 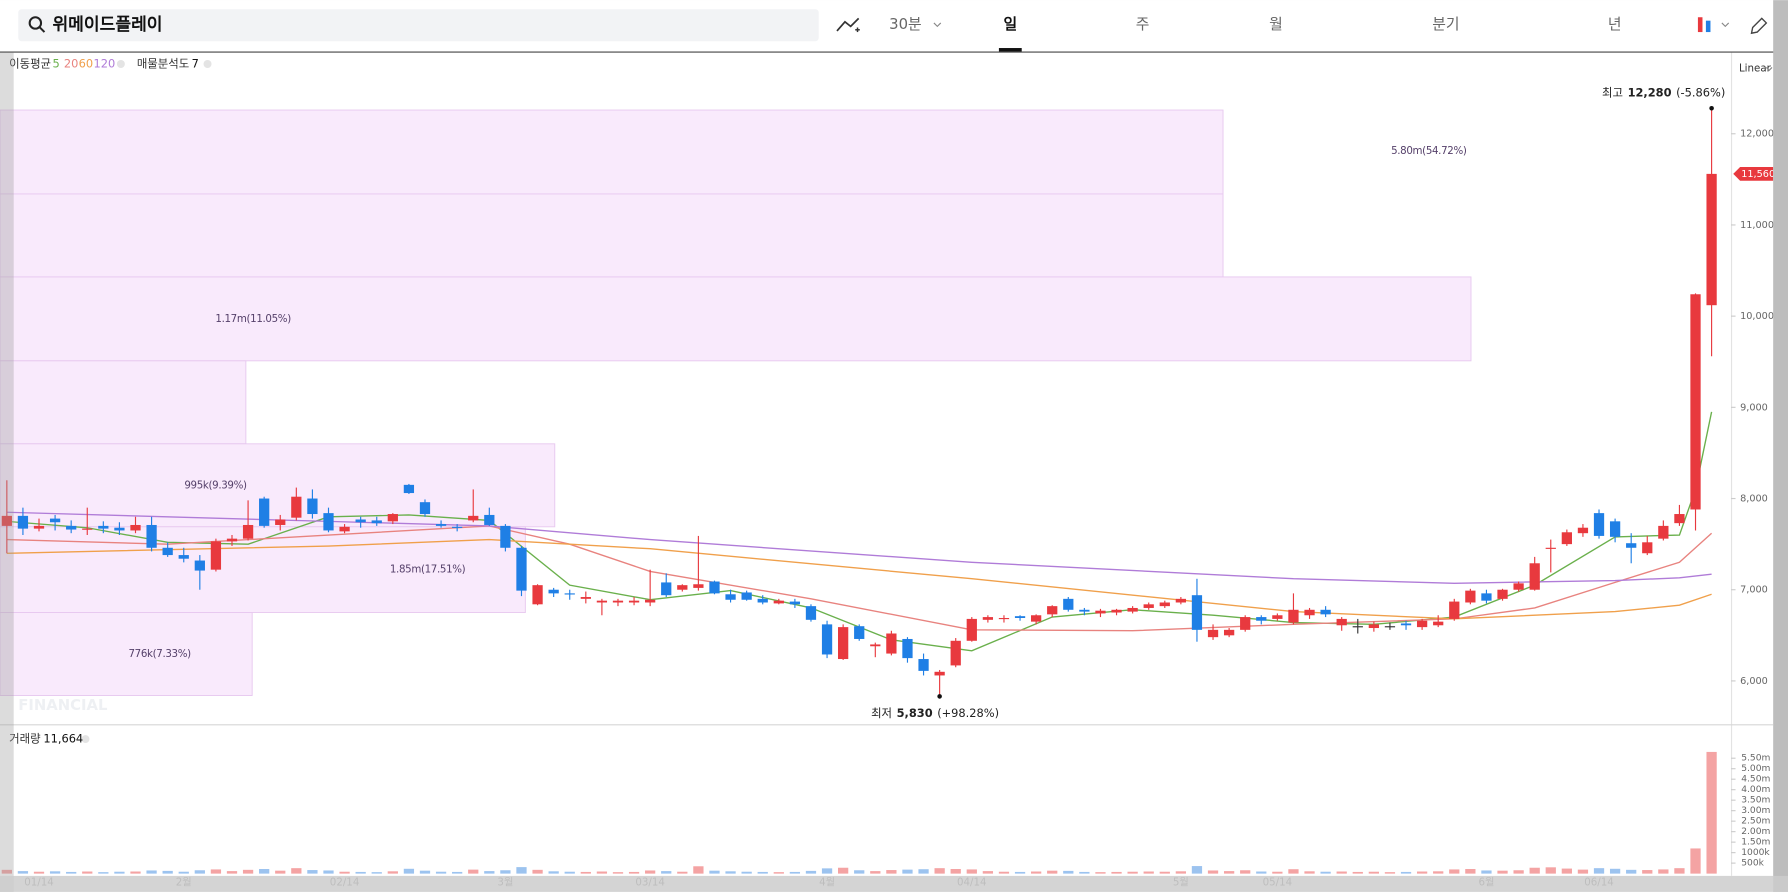 I want to click on v-tick-label: 2.50m, so click(x=1755, y=822).